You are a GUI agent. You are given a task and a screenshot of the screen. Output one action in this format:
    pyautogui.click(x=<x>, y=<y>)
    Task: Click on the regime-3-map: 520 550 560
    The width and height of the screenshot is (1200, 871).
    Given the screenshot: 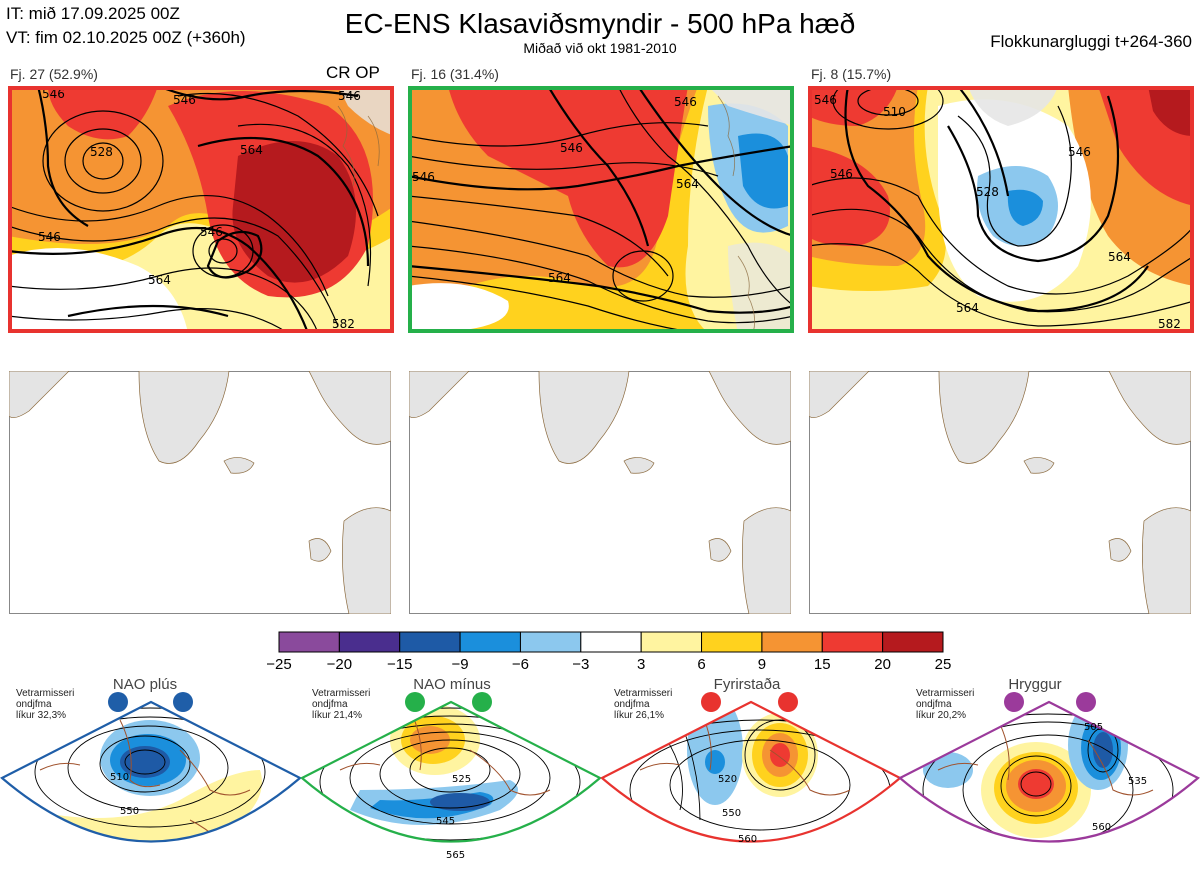 What is the action you would take?
    pyautogui.click(x=751, y=768)
    